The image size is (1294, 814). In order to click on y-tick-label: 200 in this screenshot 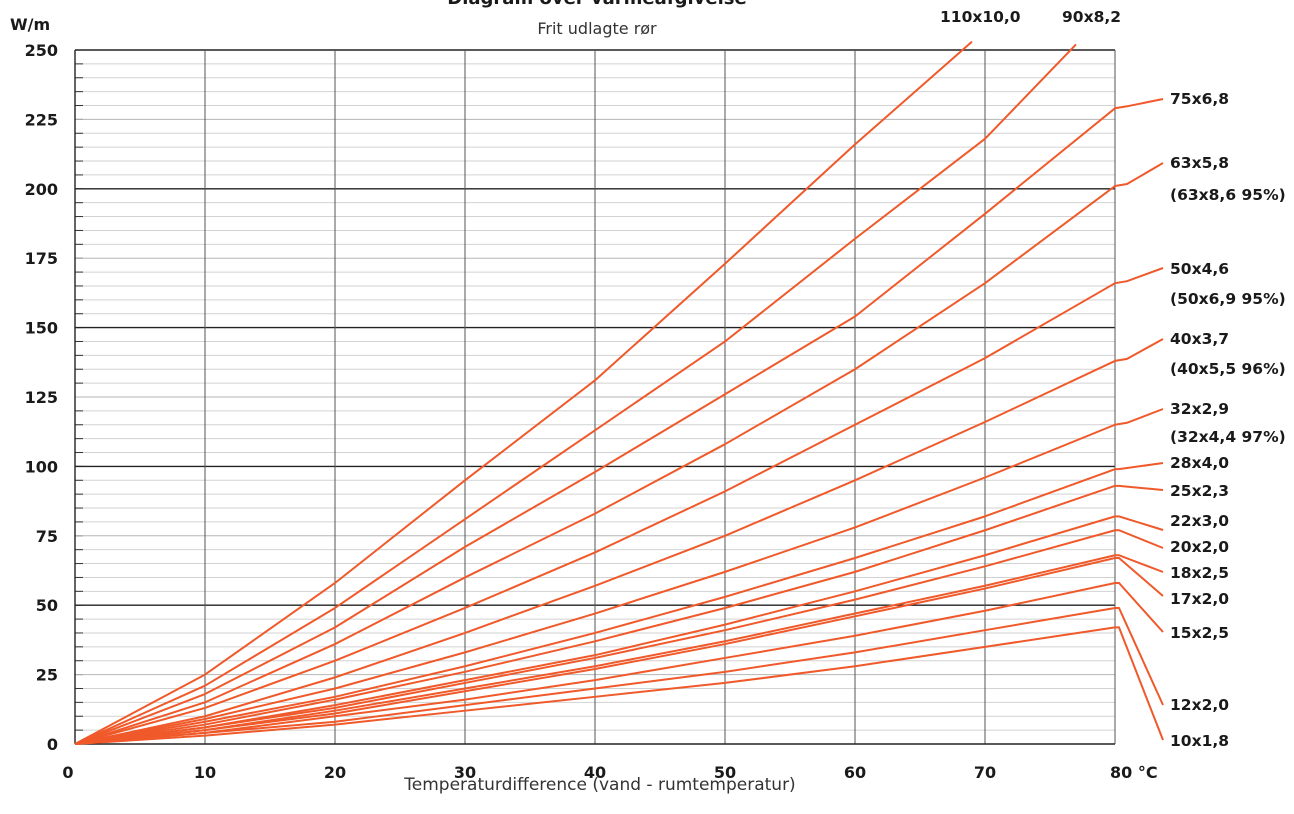, I will do `click(41, 189)`.